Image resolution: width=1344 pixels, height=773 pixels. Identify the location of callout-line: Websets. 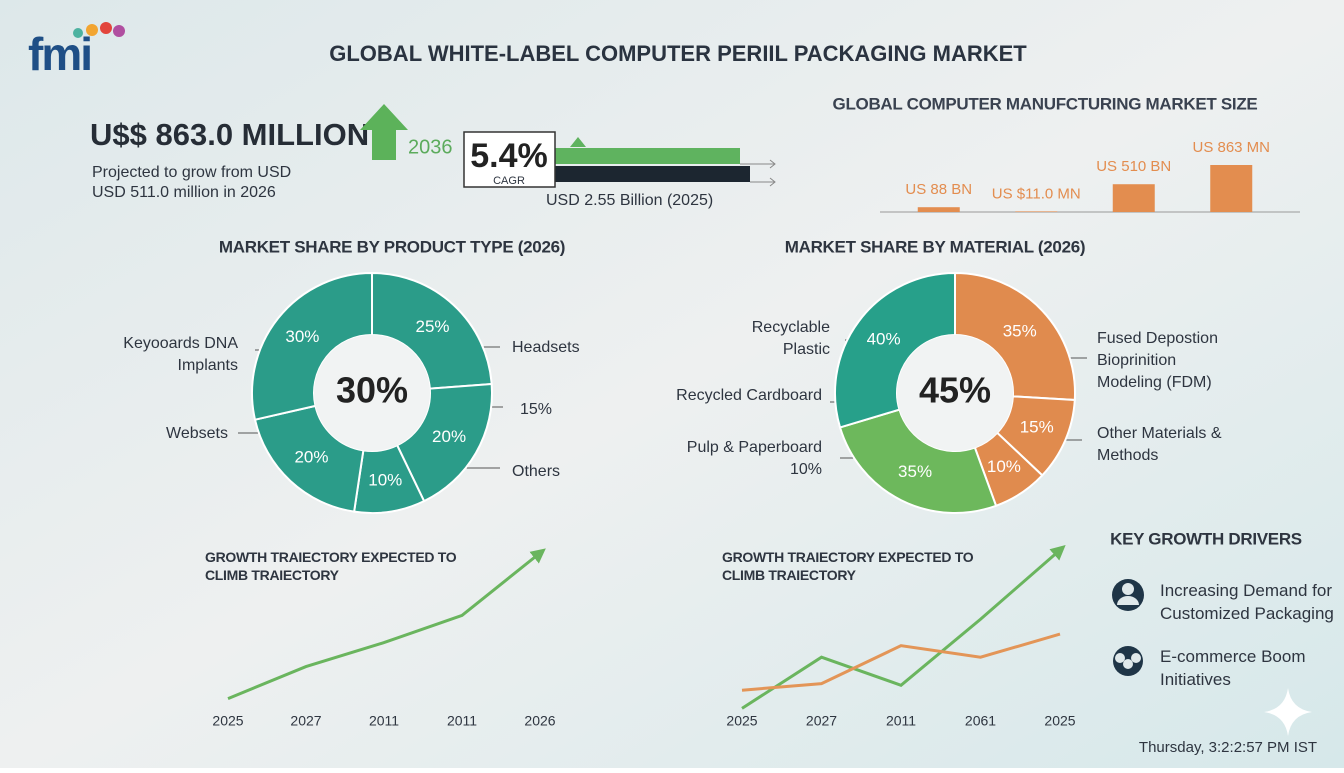
(197, 433).